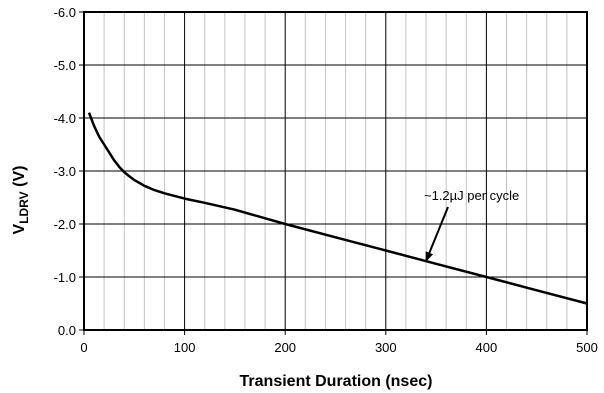  I want to click on annotation-label: ~1.2µJ per cycle, so click(471, 195).